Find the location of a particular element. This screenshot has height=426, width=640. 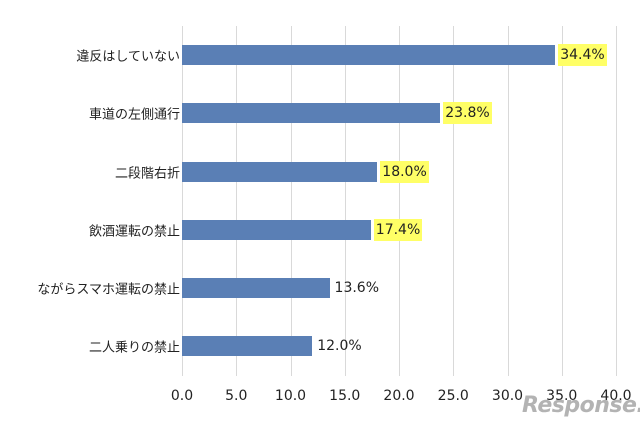

category-label: 飲酒運転の禁止 is located at coordinates (134, 232).